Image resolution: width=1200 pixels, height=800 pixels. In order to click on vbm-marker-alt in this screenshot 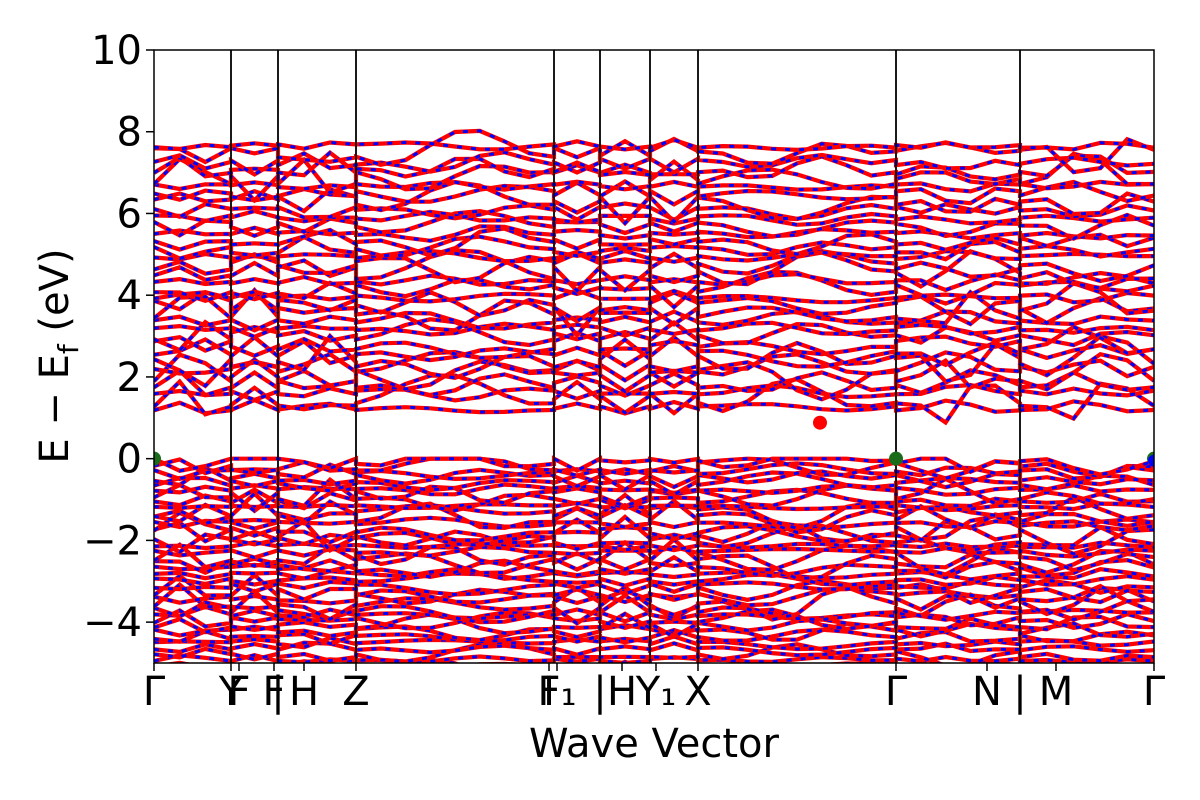, I will do `click(1151, 460)`.